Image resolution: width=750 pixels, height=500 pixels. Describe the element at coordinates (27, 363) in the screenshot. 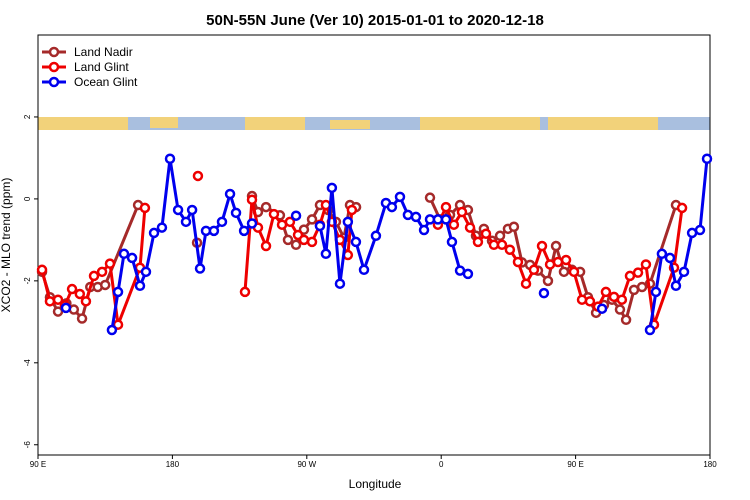

I see `y-tick-label: -4` at that location.